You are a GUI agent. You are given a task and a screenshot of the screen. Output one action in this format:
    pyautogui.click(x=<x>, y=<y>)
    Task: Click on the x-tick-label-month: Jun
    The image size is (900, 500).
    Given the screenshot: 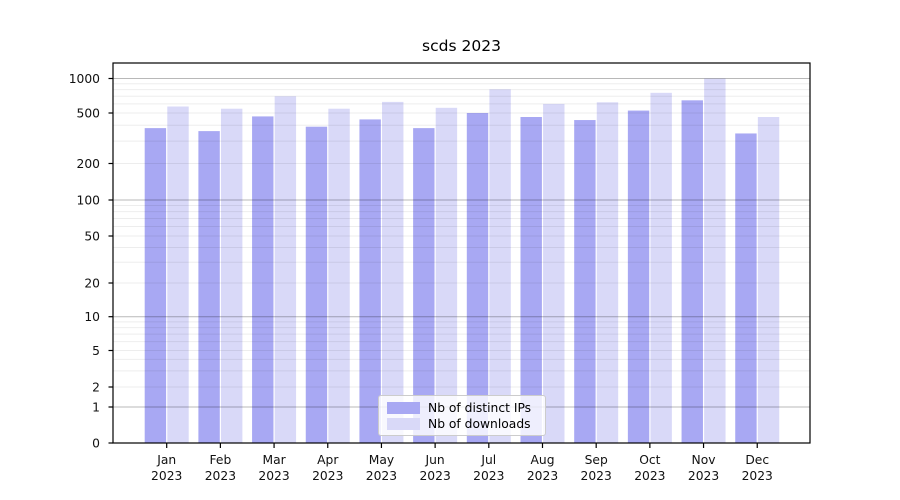 What is the action you would take?
    pyautogui.click(x=435, y=460)
    